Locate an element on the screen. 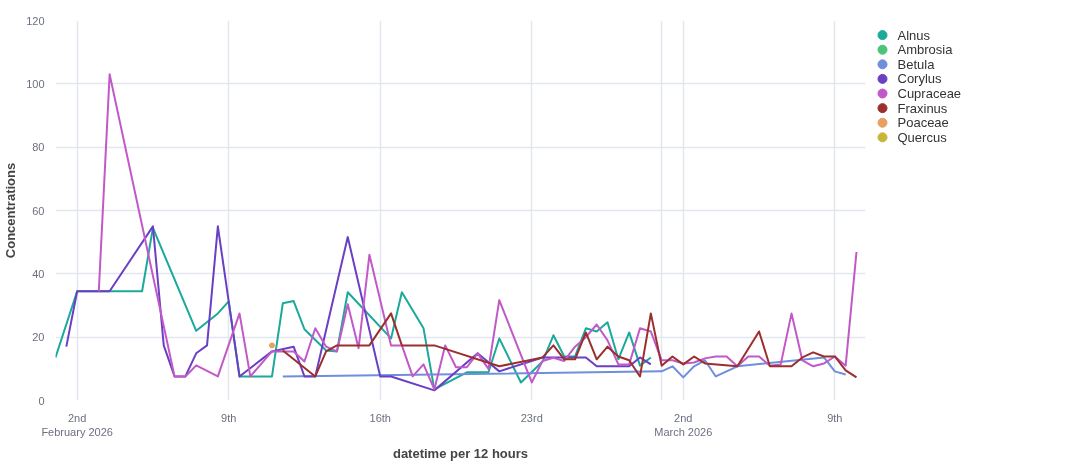  y-tick-label: 80 is located at coordinates (38, 147).